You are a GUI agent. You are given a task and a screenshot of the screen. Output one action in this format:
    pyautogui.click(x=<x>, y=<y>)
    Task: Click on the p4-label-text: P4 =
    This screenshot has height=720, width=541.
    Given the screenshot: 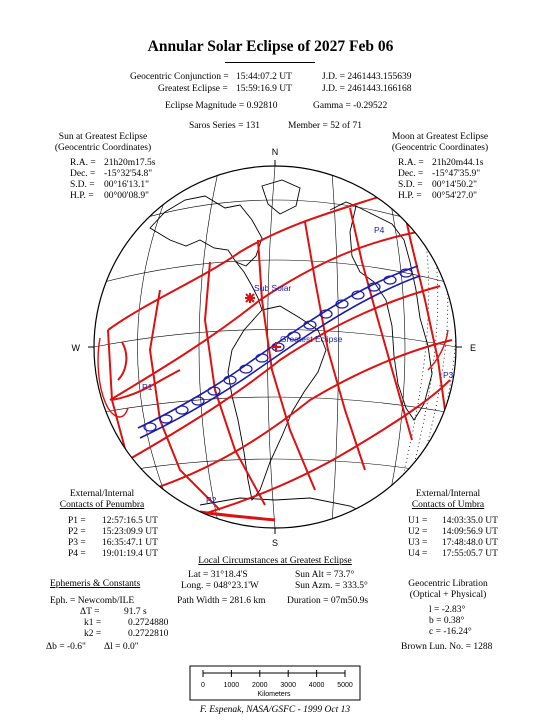 What is the action you would take?
    pyautogui.click(x=77, y=554)
    